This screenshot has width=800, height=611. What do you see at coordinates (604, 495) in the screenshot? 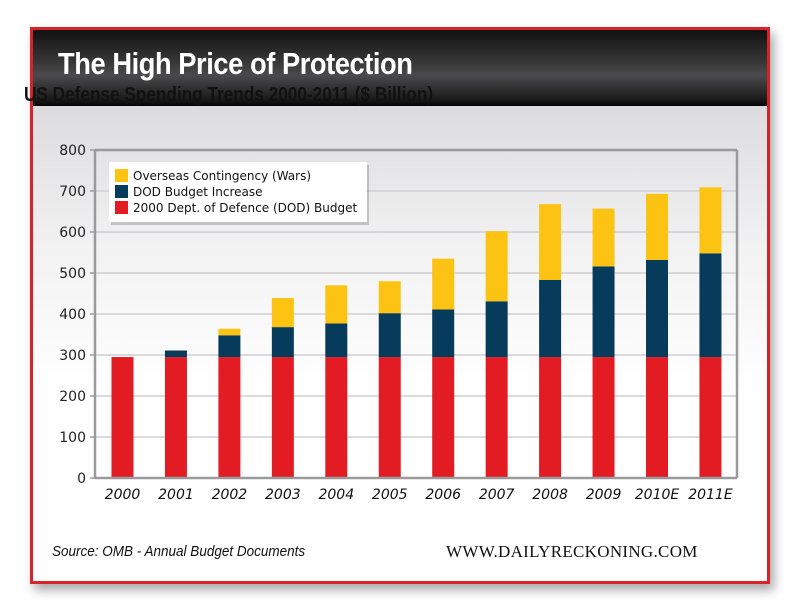
I see `x-tick-label-2009: 2009` at bounding box center [604, 495].